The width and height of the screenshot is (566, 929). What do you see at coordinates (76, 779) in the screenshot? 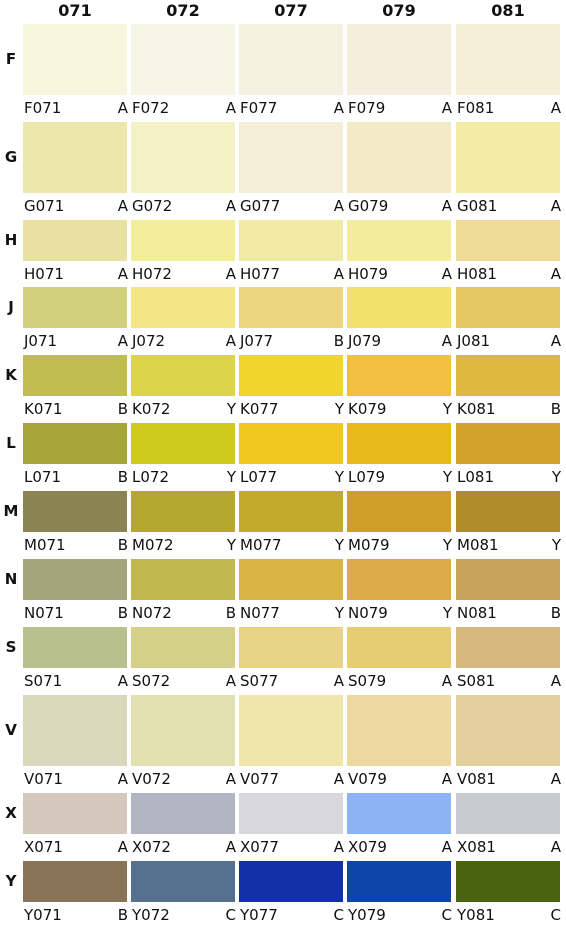
I see `swatch-label: V071 A` at bounding box center [76, 779].